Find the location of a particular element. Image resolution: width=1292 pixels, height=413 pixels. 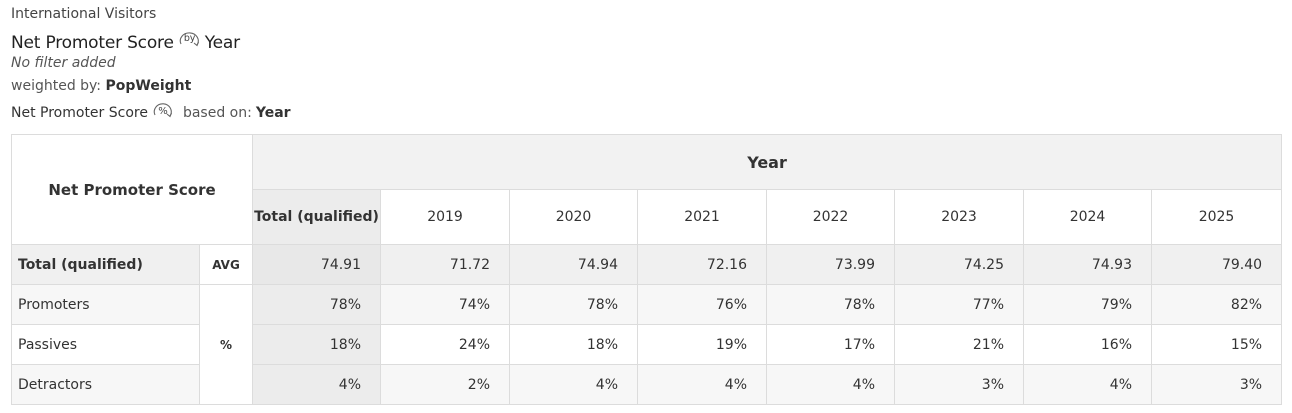

row-dimension-header: Net Promoter Score is located at coordinates (132, 189).